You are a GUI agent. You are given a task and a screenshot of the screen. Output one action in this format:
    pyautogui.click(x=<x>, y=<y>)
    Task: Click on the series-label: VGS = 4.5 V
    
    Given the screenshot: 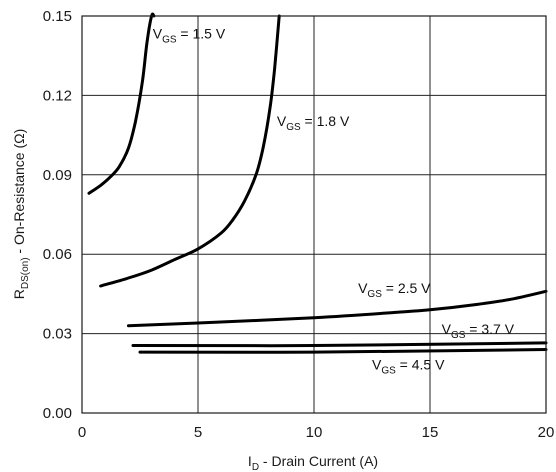 What is the action you would take?
    pyautogui.click(x=408, y=366)
    